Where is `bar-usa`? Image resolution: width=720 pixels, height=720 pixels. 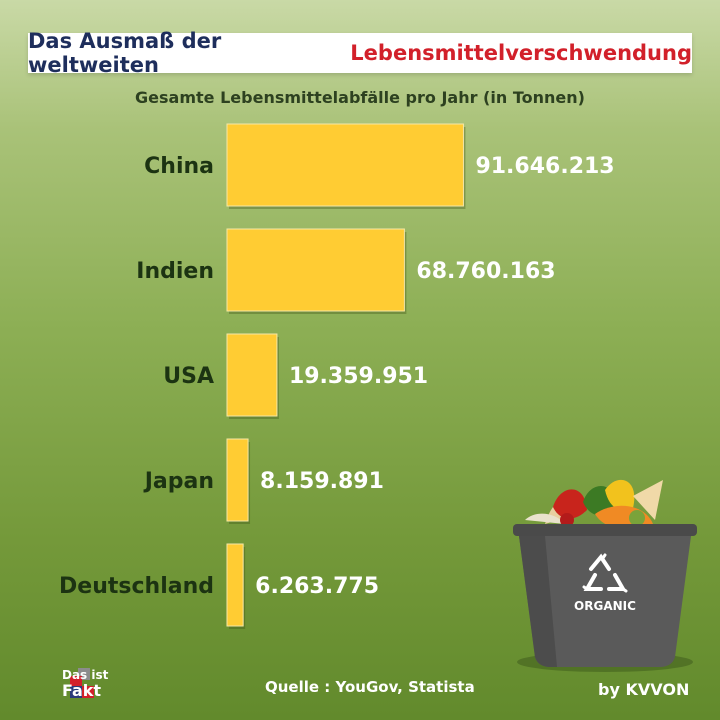 bar-usa is located at coordinates (252, 375).